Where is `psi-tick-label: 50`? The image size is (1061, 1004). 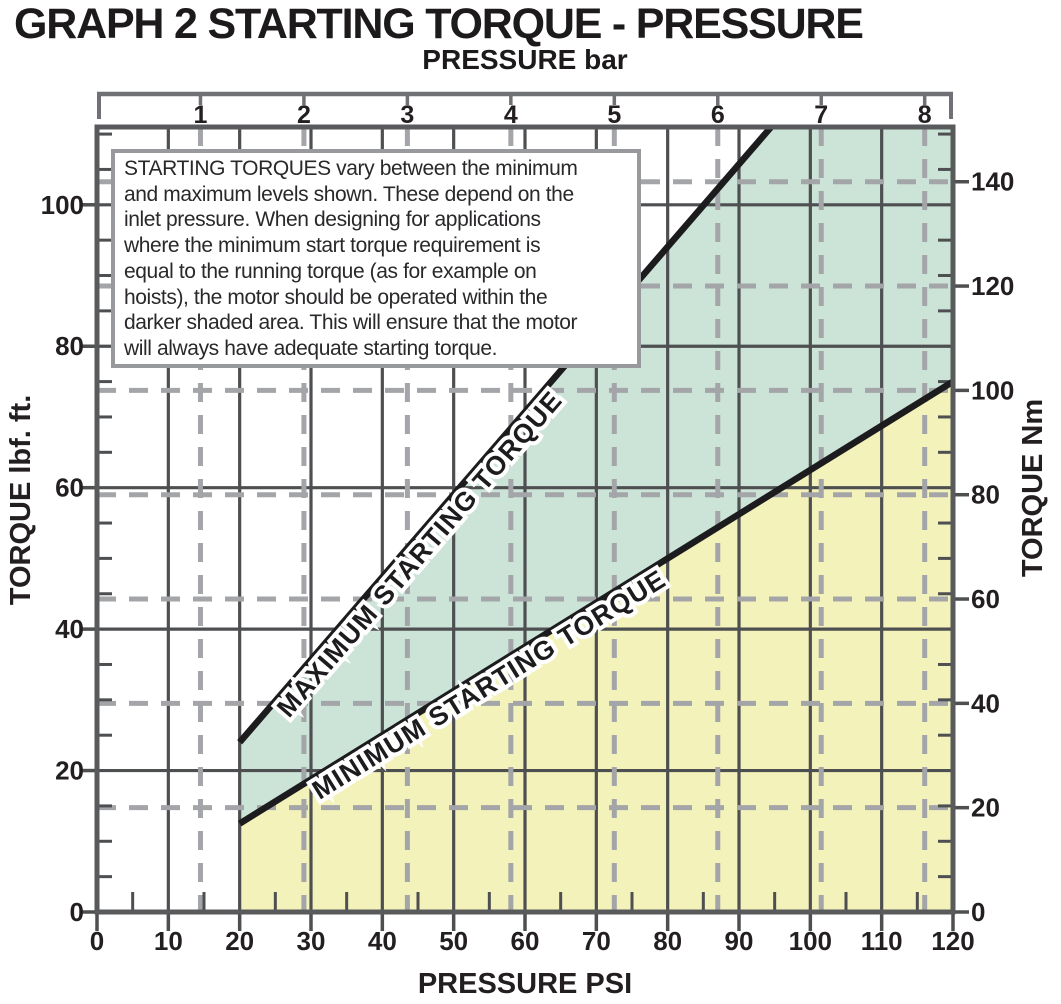 psi-tick-label: 50 is located at coordinates (453, 941).